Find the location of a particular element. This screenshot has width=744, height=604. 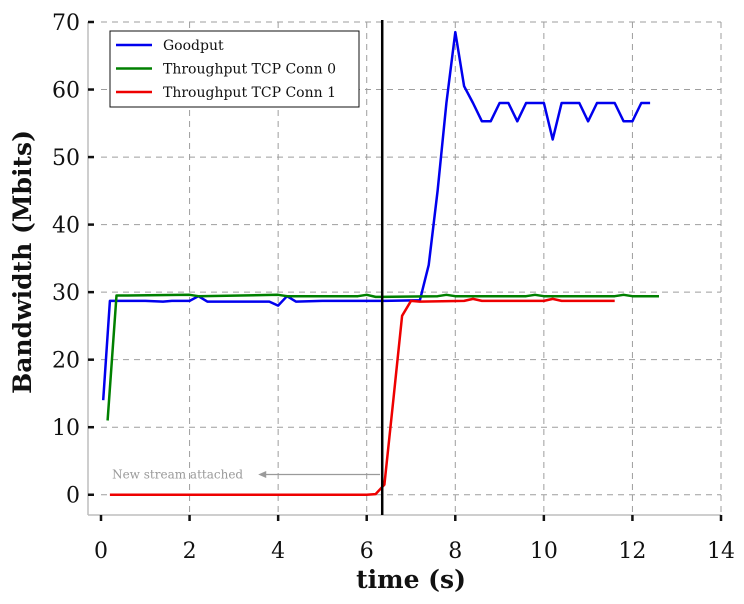

y-tick-label: 0 is located at coordinates (73, 496).